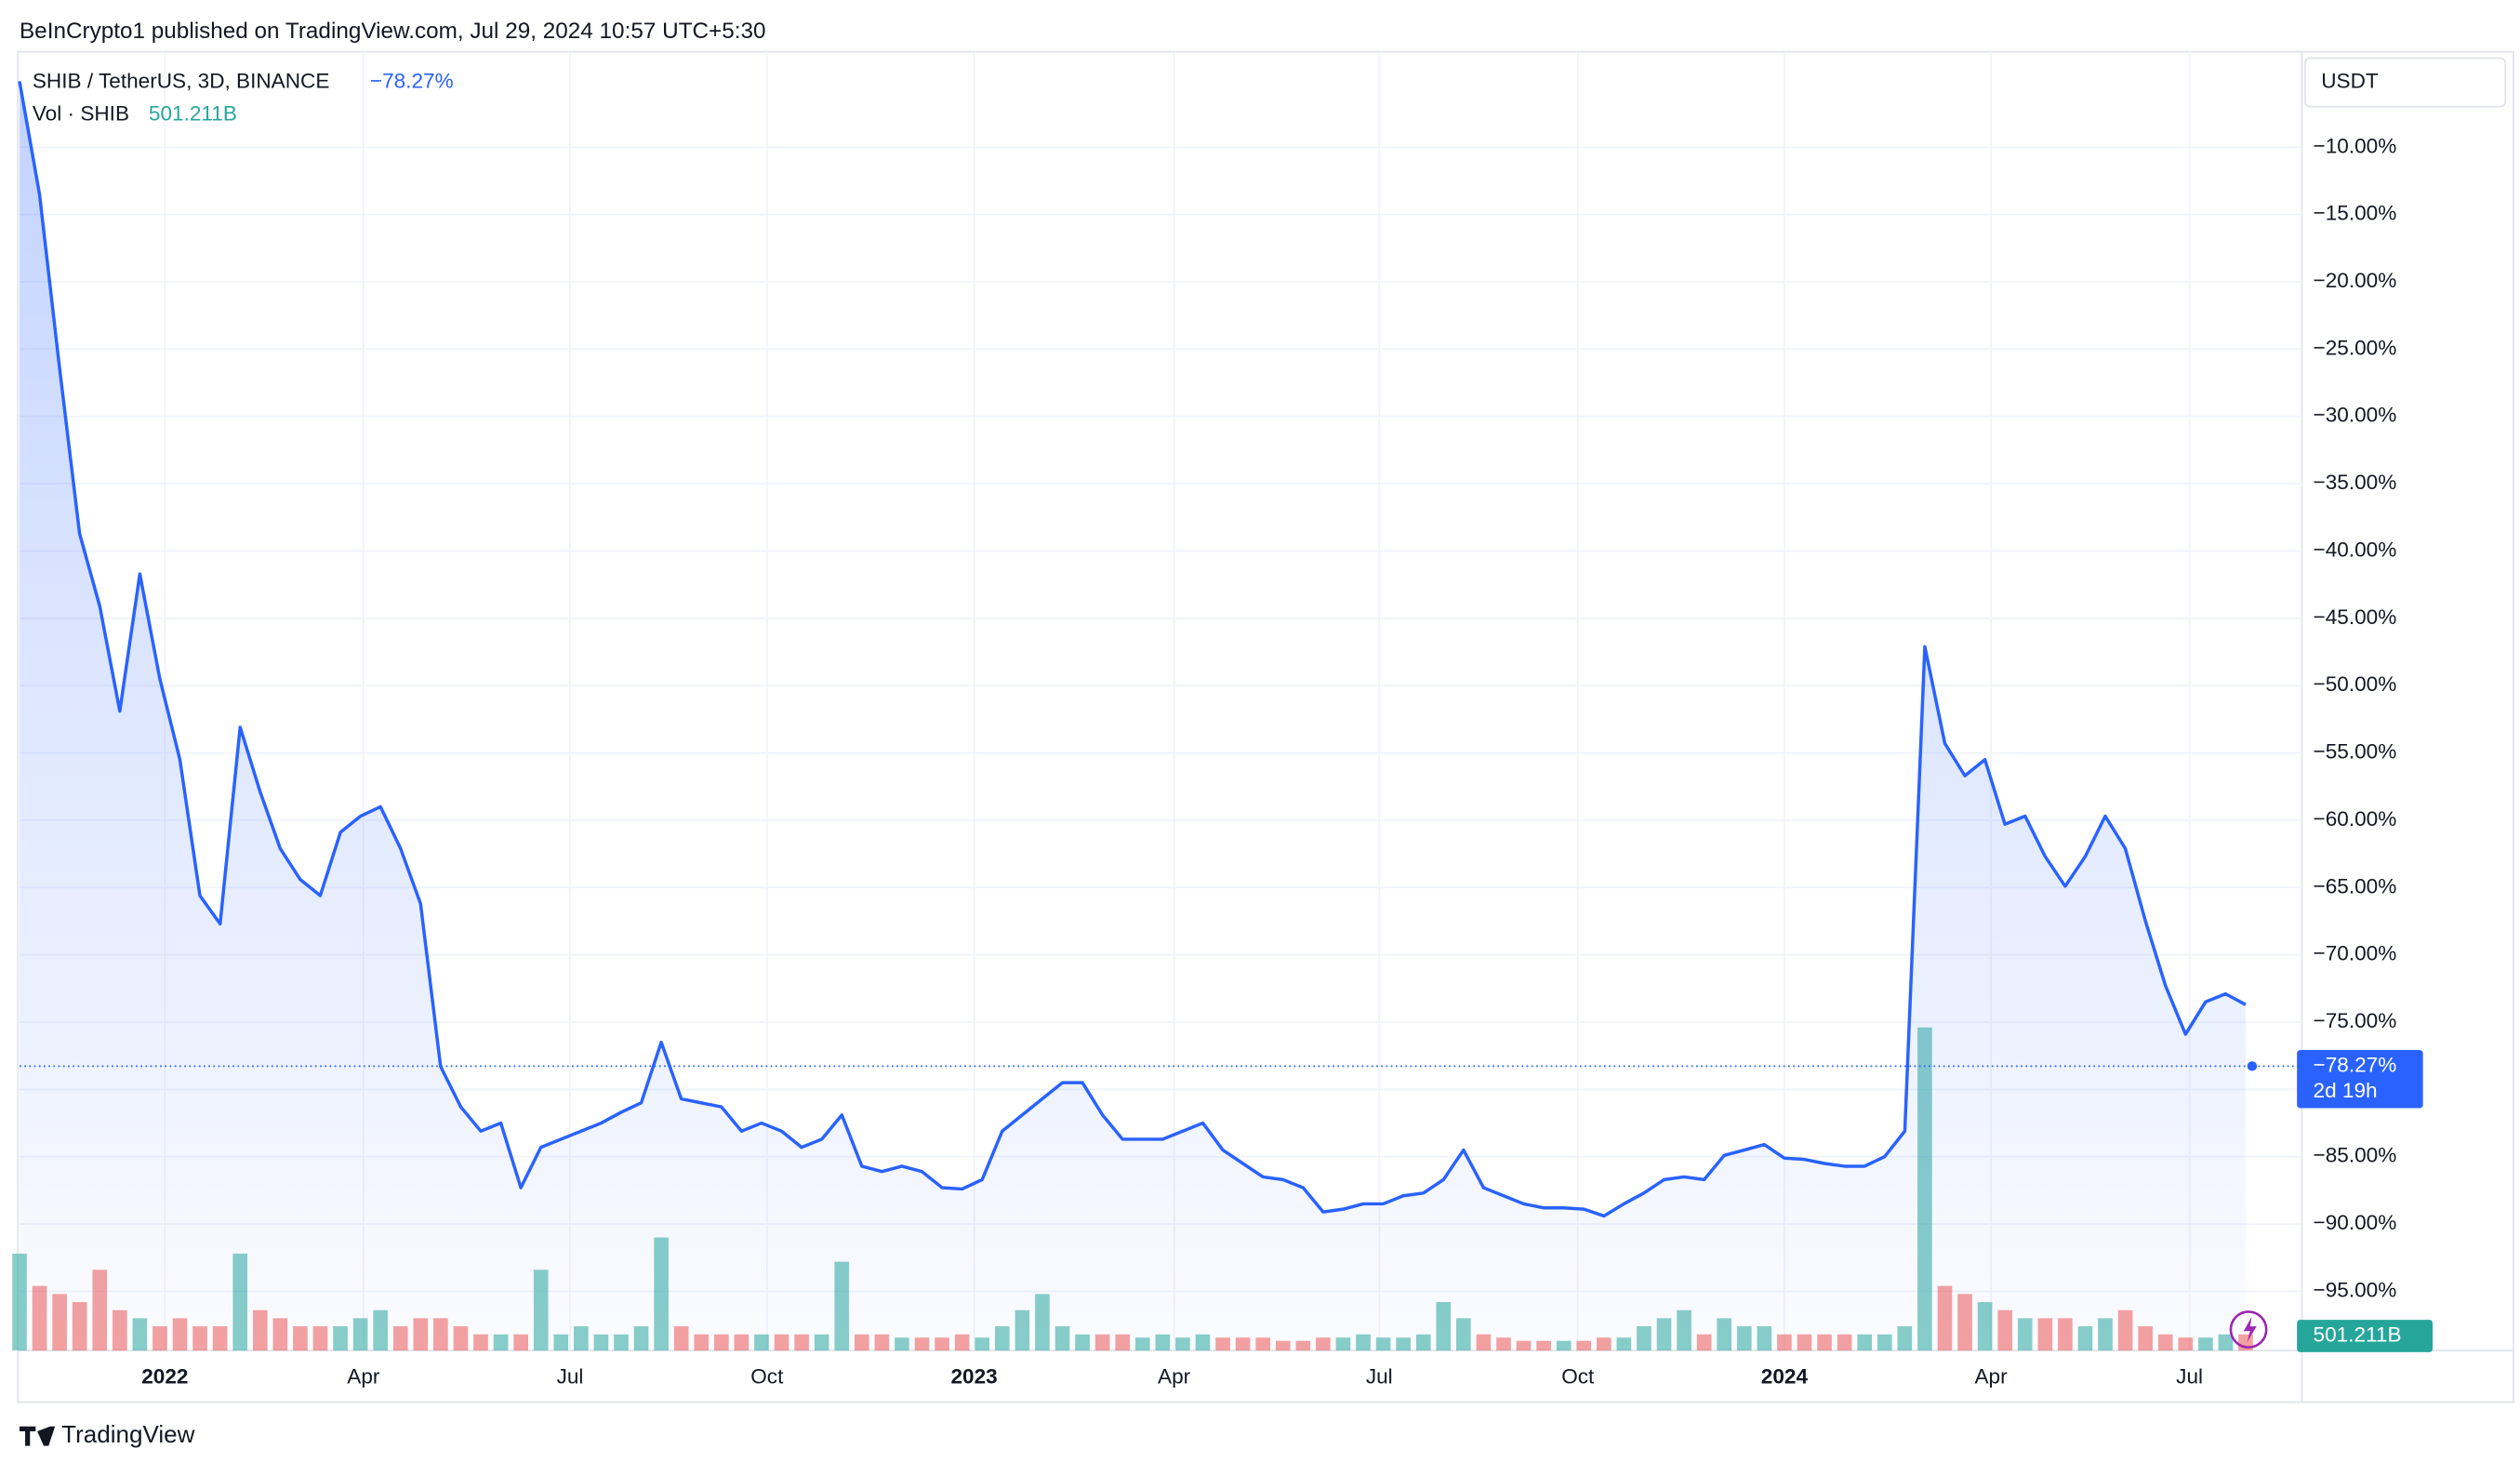 Image resolution: width=2520 pixels, height=1462 pixels. Describe the element at coordinates (1785, 1377) in the screenshot. I see `x-tick-label: 2024` at that location.